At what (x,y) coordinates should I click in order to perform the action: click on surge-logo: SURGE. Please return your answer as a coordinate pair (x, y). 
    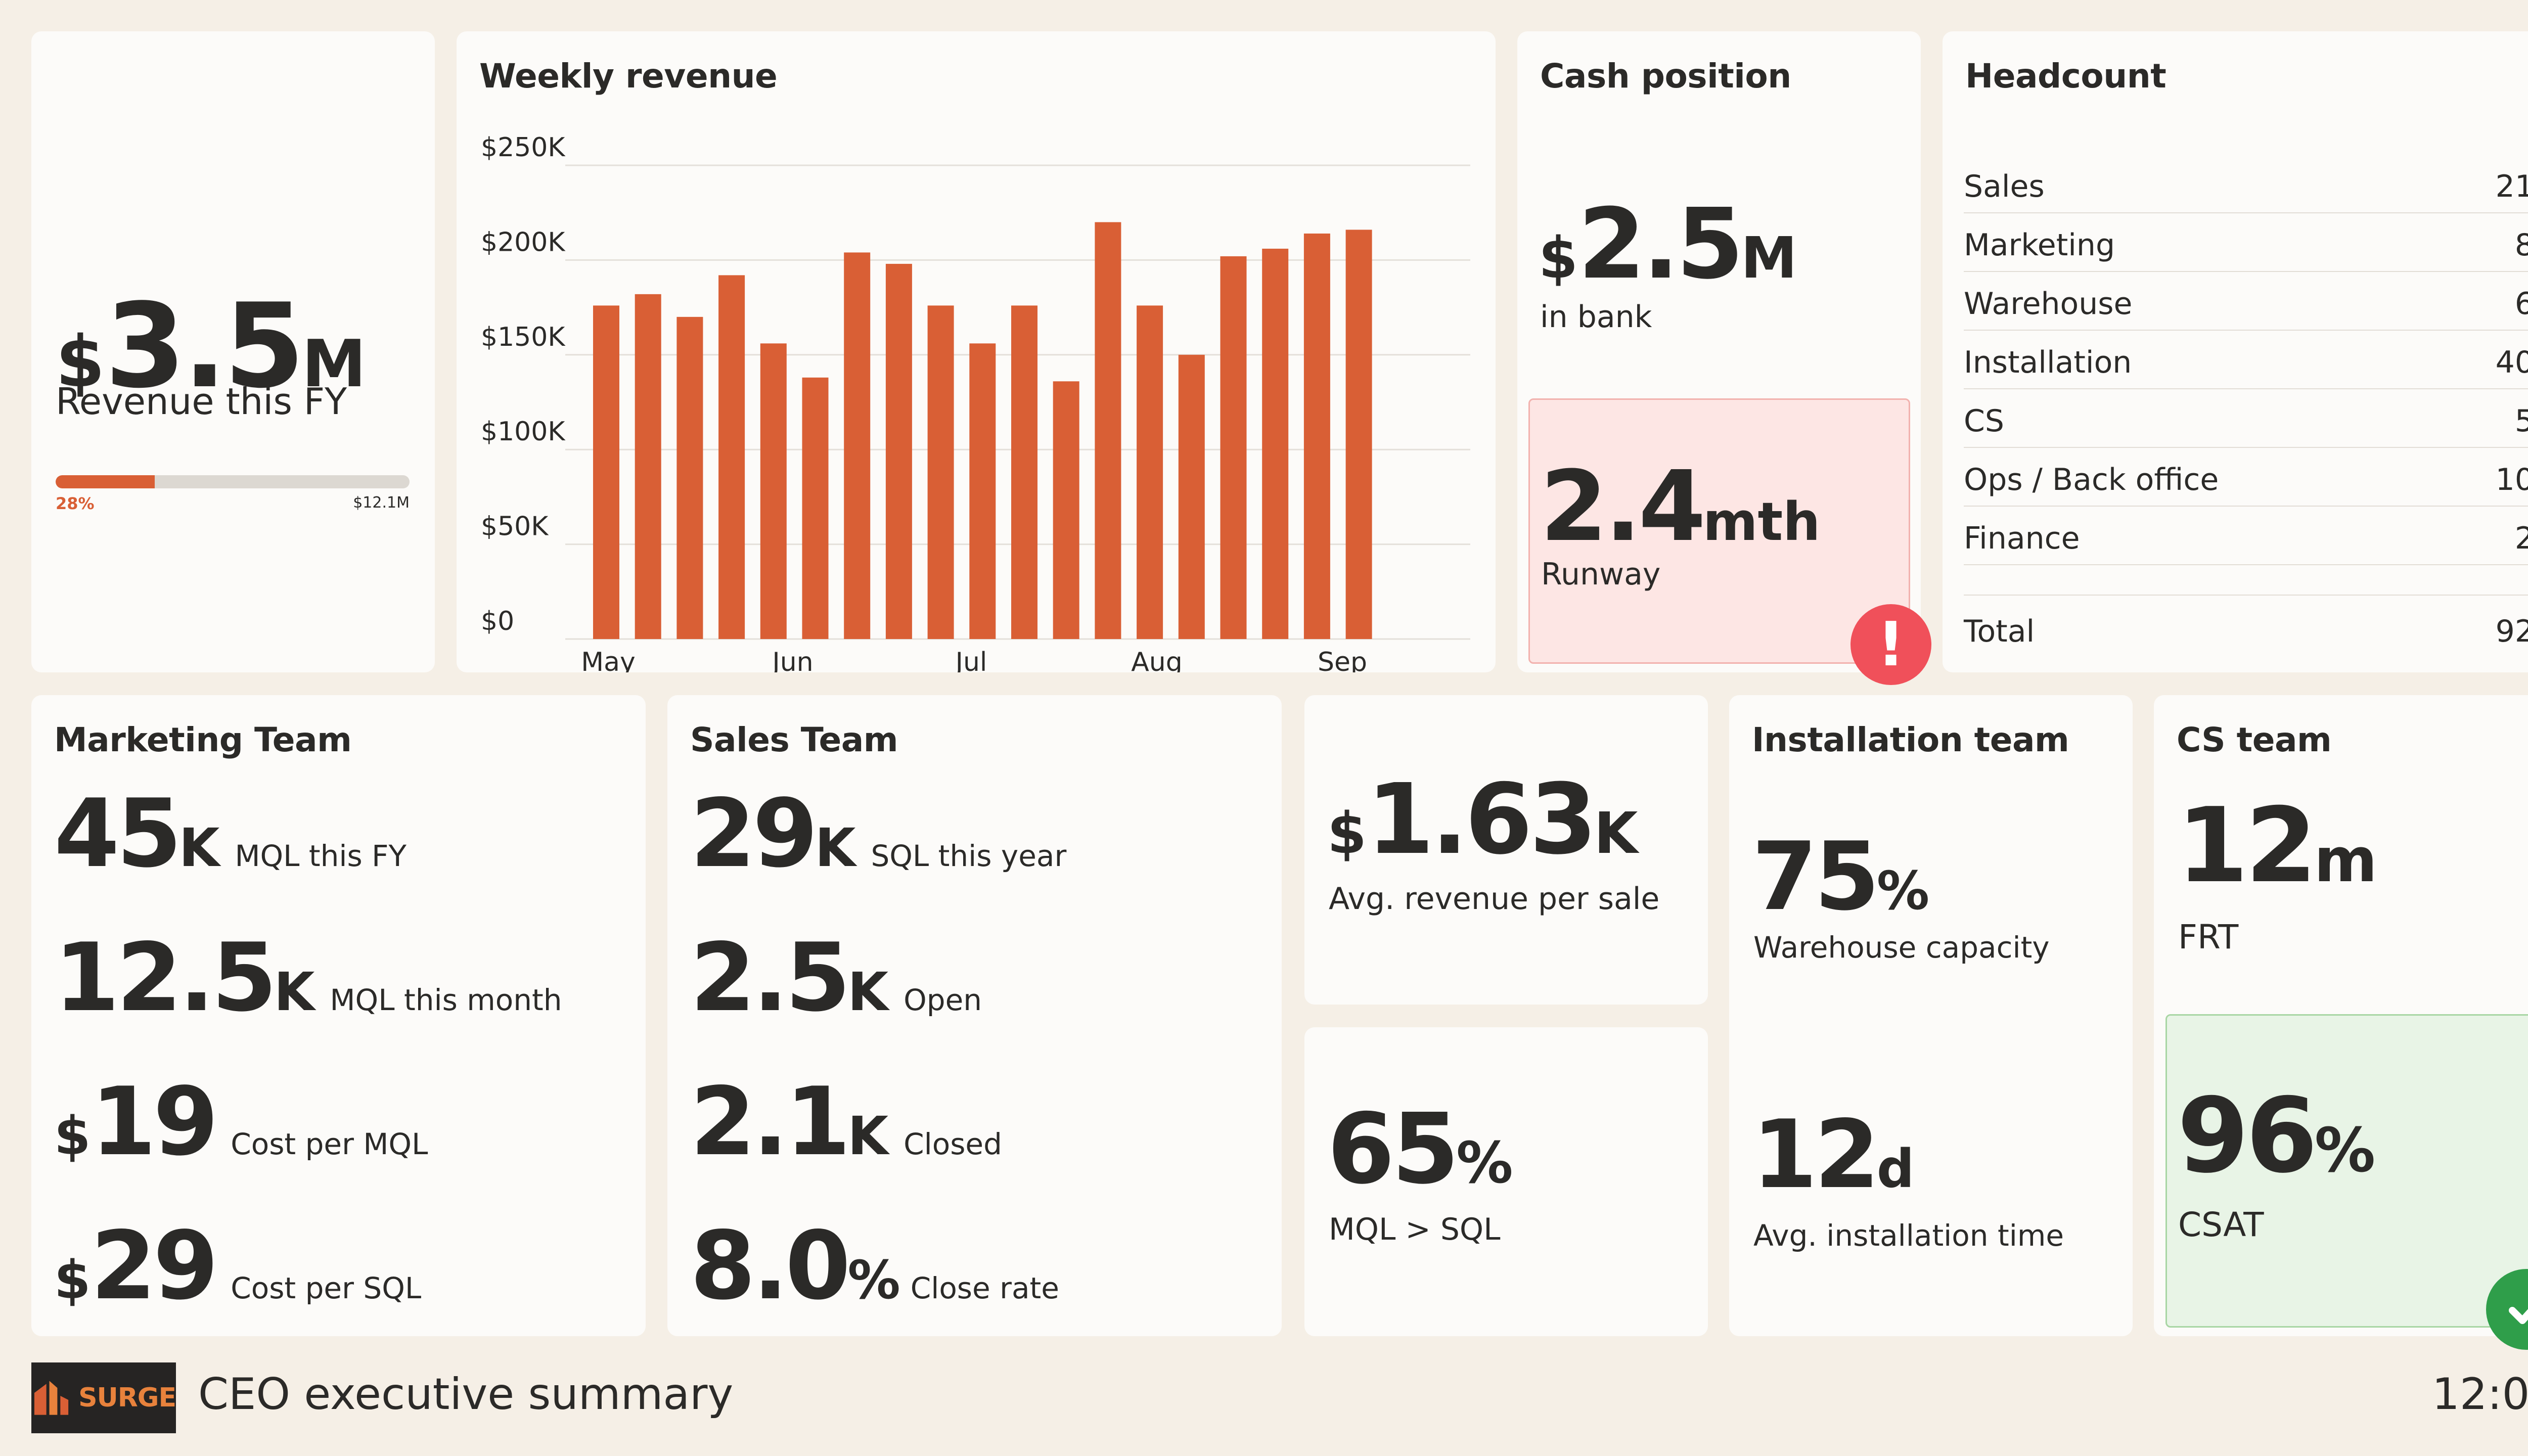
    Looking at the image, I should click on (104, 1397).